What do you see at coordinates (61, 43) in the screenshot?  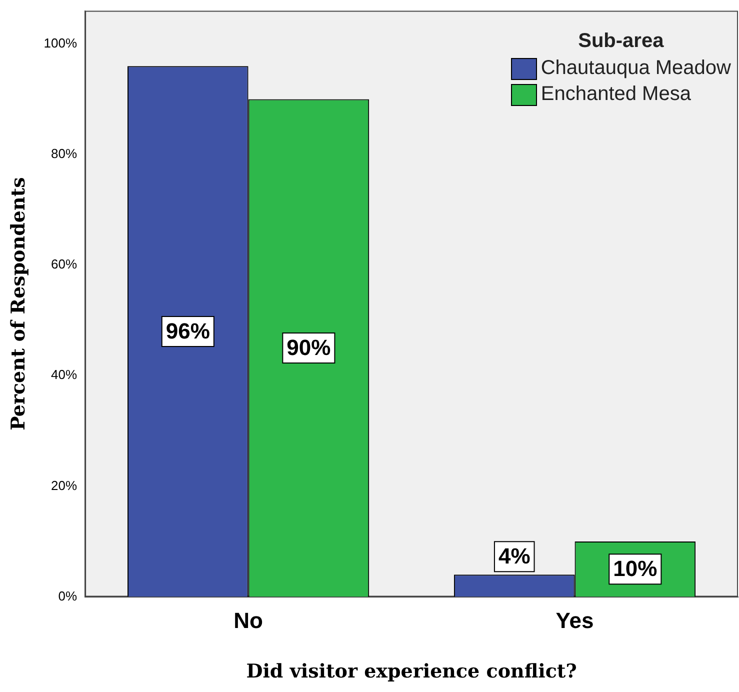 I see `y-tick-label: 100%` at bounding box center [61, 43].